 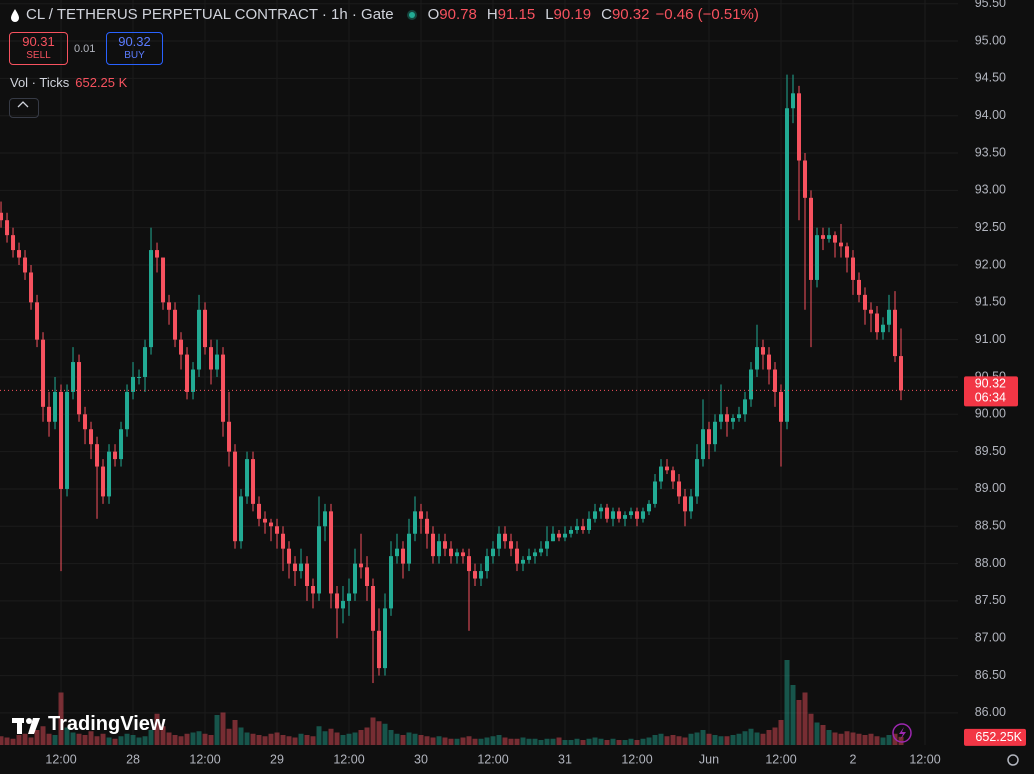 I want to click on logo-icon, so click(x=26, y=726).